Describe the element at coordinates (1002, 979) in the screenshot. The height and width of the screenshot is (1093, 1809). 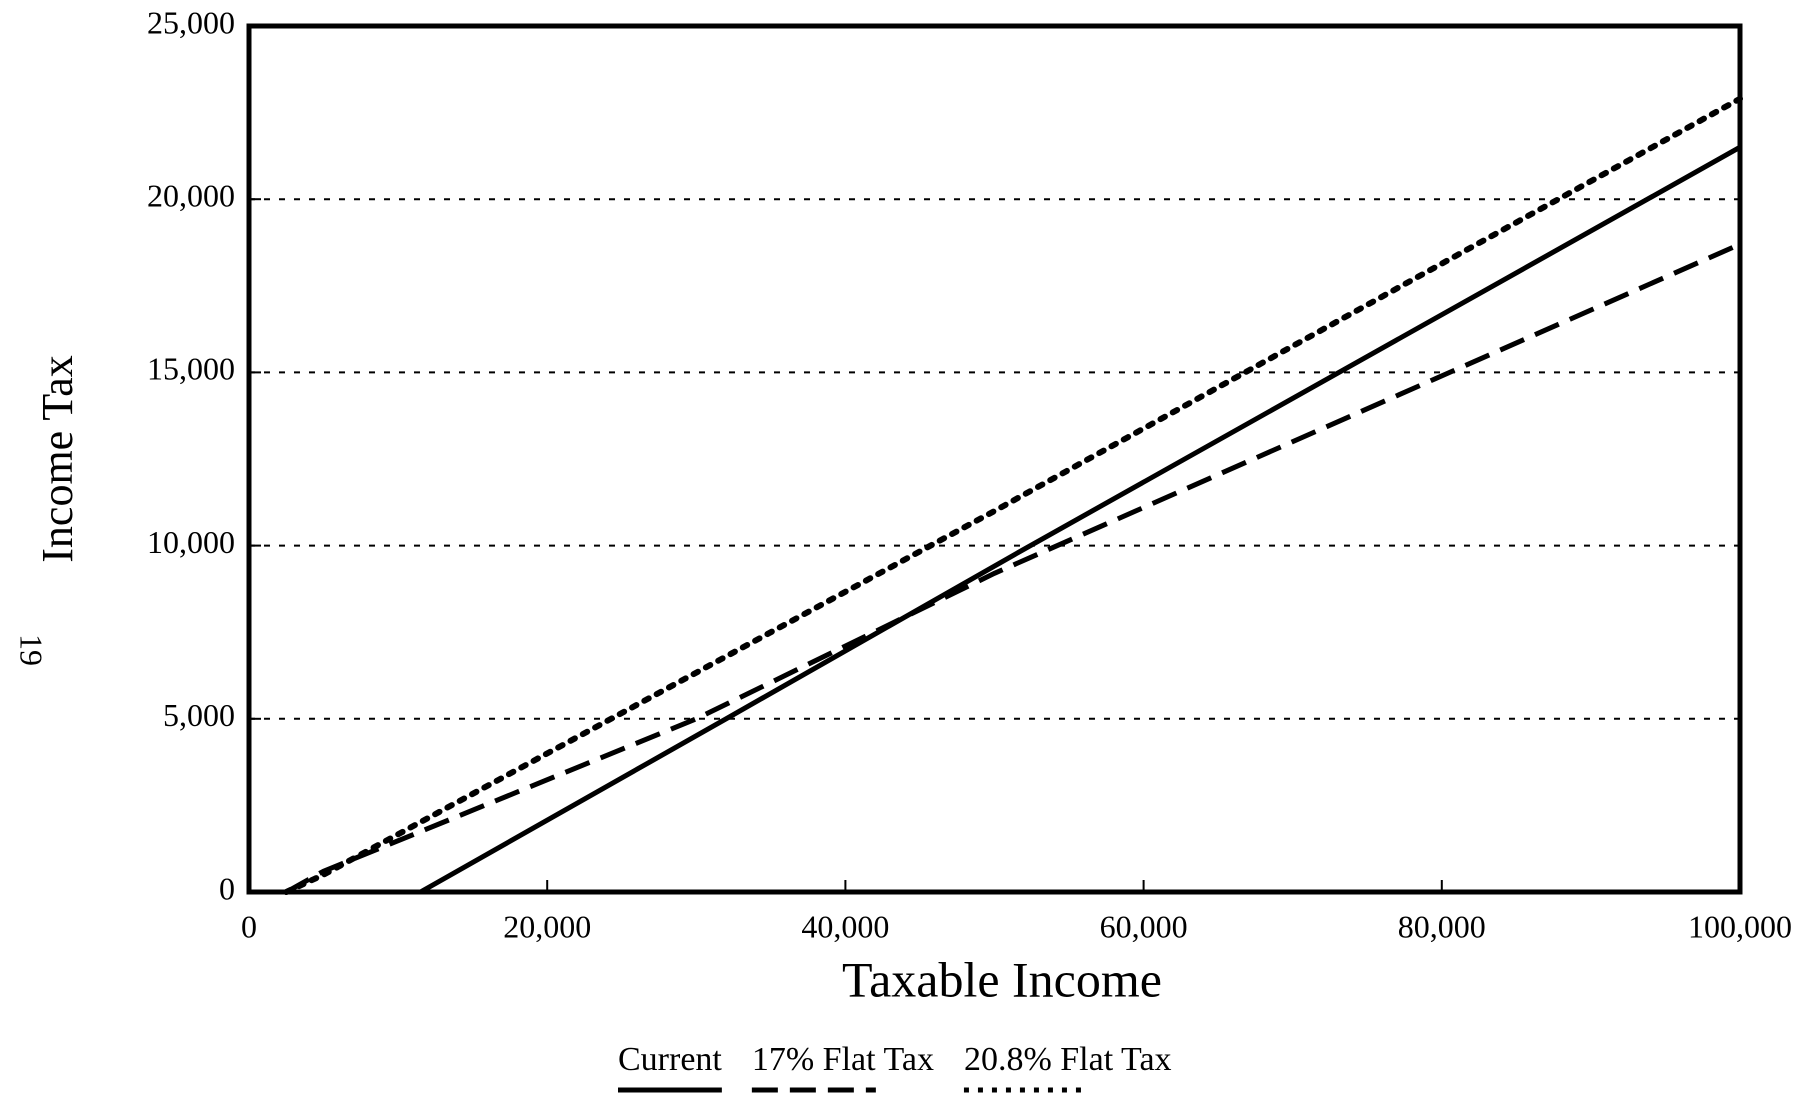
I see `x-axis-label: Taxable Income` at that location.